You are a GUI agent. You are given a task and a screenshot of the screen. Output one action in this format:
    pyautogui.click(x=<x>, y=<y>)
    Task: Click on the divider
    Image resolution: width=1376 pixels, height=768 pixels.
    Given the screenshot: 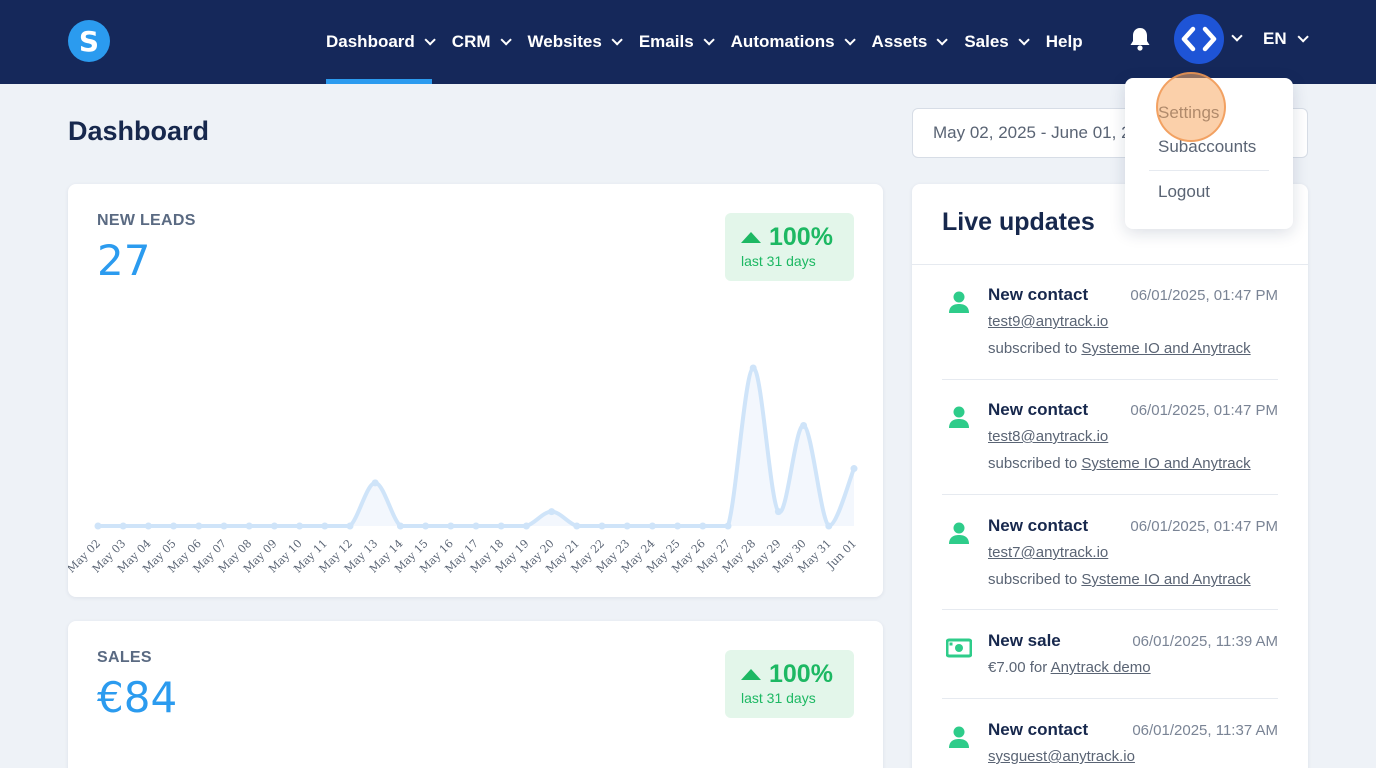 What is the action you would take?
    pyautogui.click(x=1110, y=264)
    